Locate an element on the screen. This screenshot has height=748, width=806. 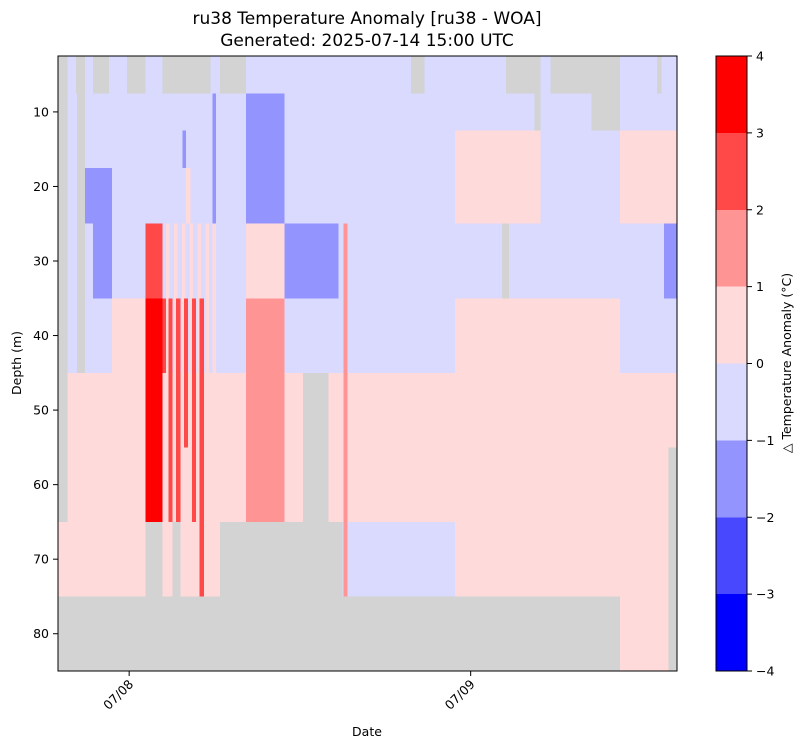
colorbar-label: △ Temperature Anomaly (°C) is located at coordinates (786, 363).